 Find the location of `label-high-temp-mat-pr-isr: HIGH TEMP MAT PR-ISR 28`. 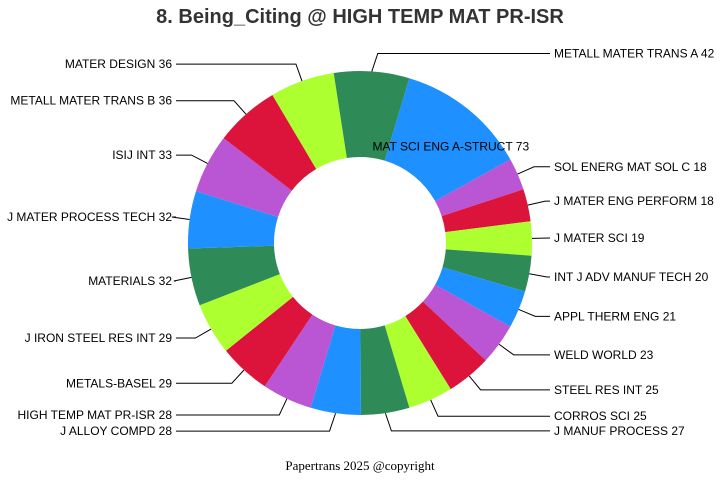

label-high-temp-mat-pr-isr: HIGH TEMP MAT PR-ISR 28 is located at coordinates (95, 415).